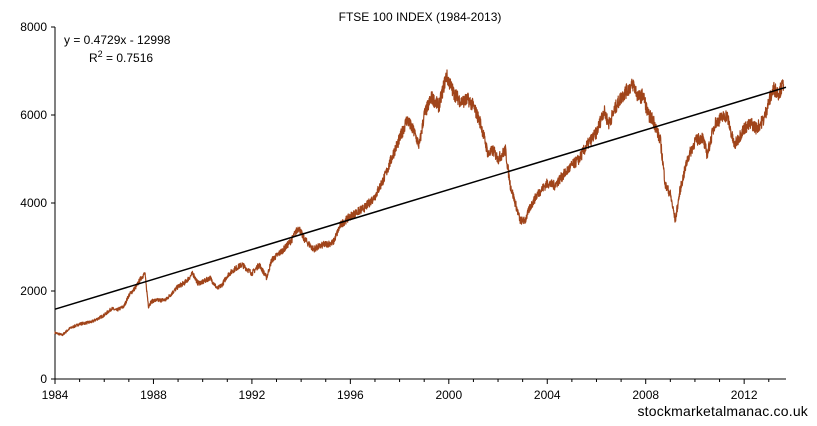  I want to click on r-squared-text: R2 = 0.7516, so click(121, 57).